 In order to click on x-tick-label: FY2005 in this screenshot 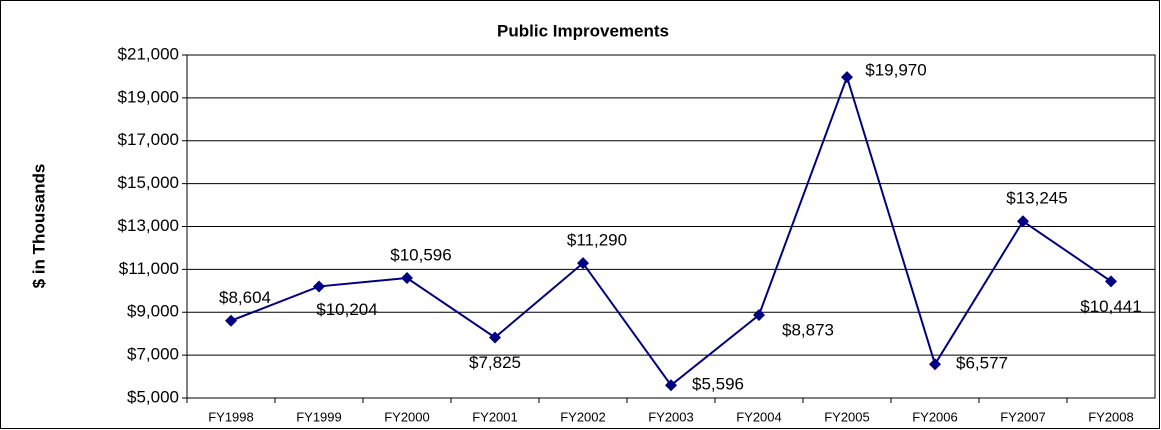, I will do `click(847, 416)`.